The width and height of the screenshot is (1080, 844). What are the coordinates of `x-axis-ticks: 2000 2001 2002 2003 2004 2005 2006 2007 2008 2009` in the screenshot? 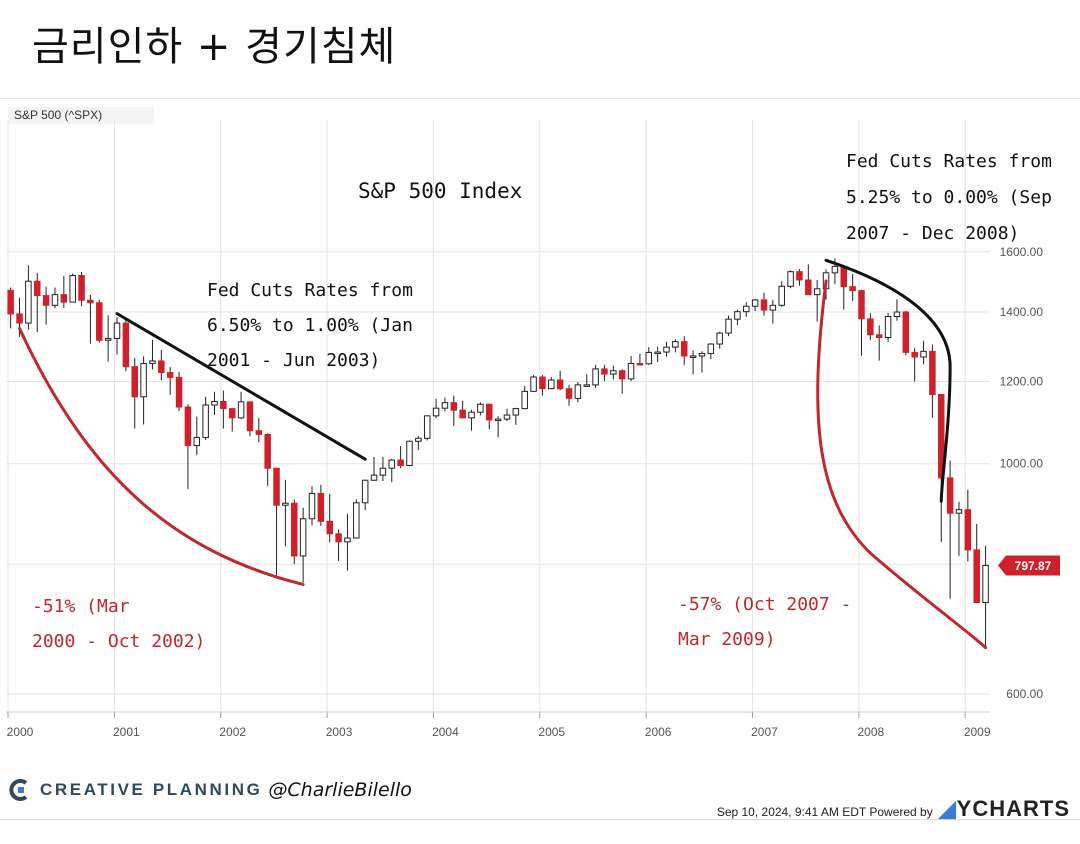 It's located at (499, 732).